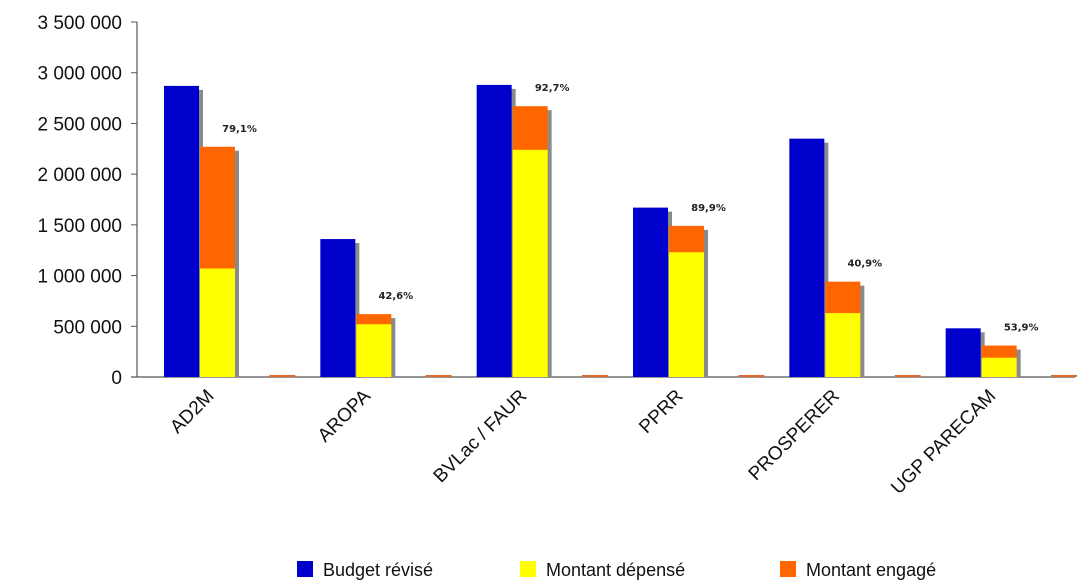 Image resolution: width=1078 pixels, height=588 pixels. Describe the element at coordinates (87, 327) in the screenshot. I see `y-tick-label: 500 000` at that location.